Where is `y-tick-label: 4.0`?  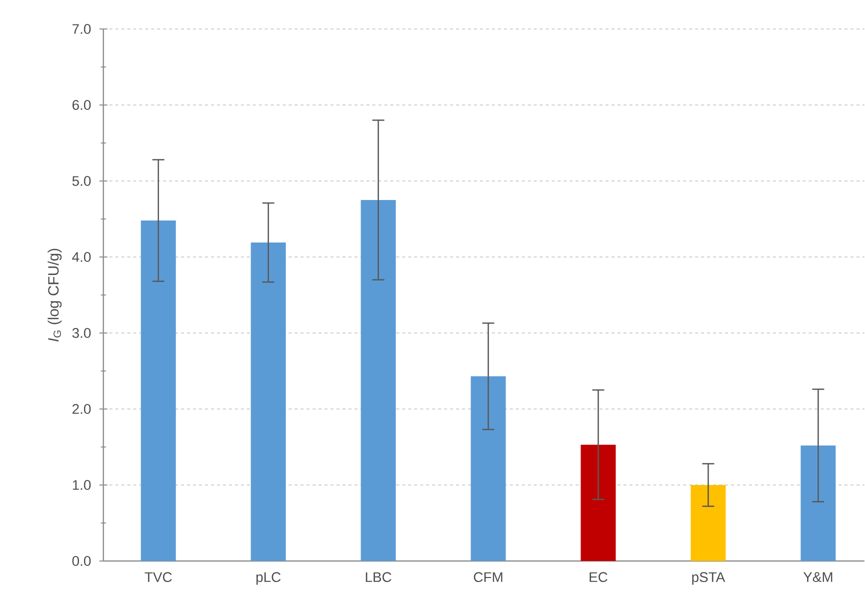 y-tick-label: 4.0 is located at coordinates (81, 257).